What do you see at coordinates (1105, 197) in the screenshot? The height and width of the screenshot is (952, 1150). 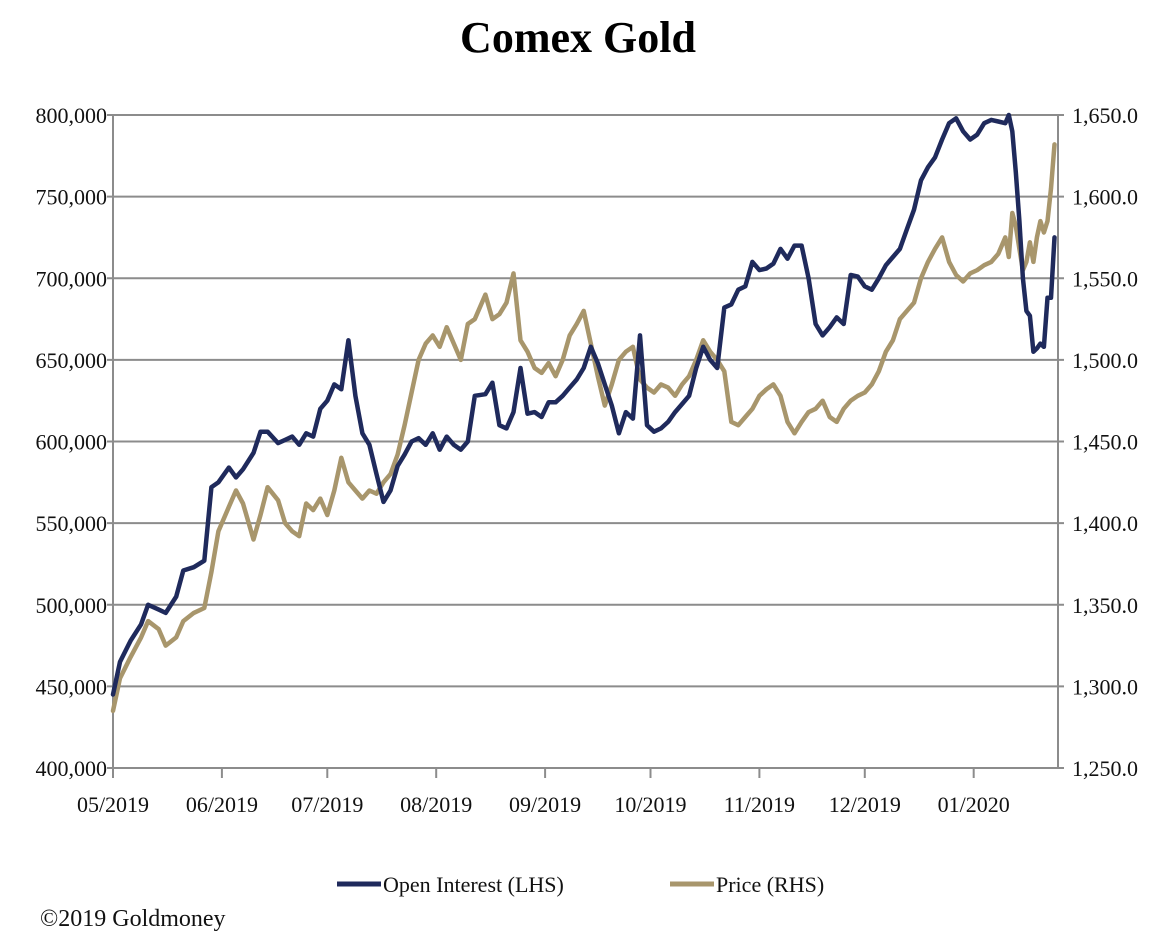 I see `right-axis-tick-label: 1,600.0` at bounding box center [1105, 197].